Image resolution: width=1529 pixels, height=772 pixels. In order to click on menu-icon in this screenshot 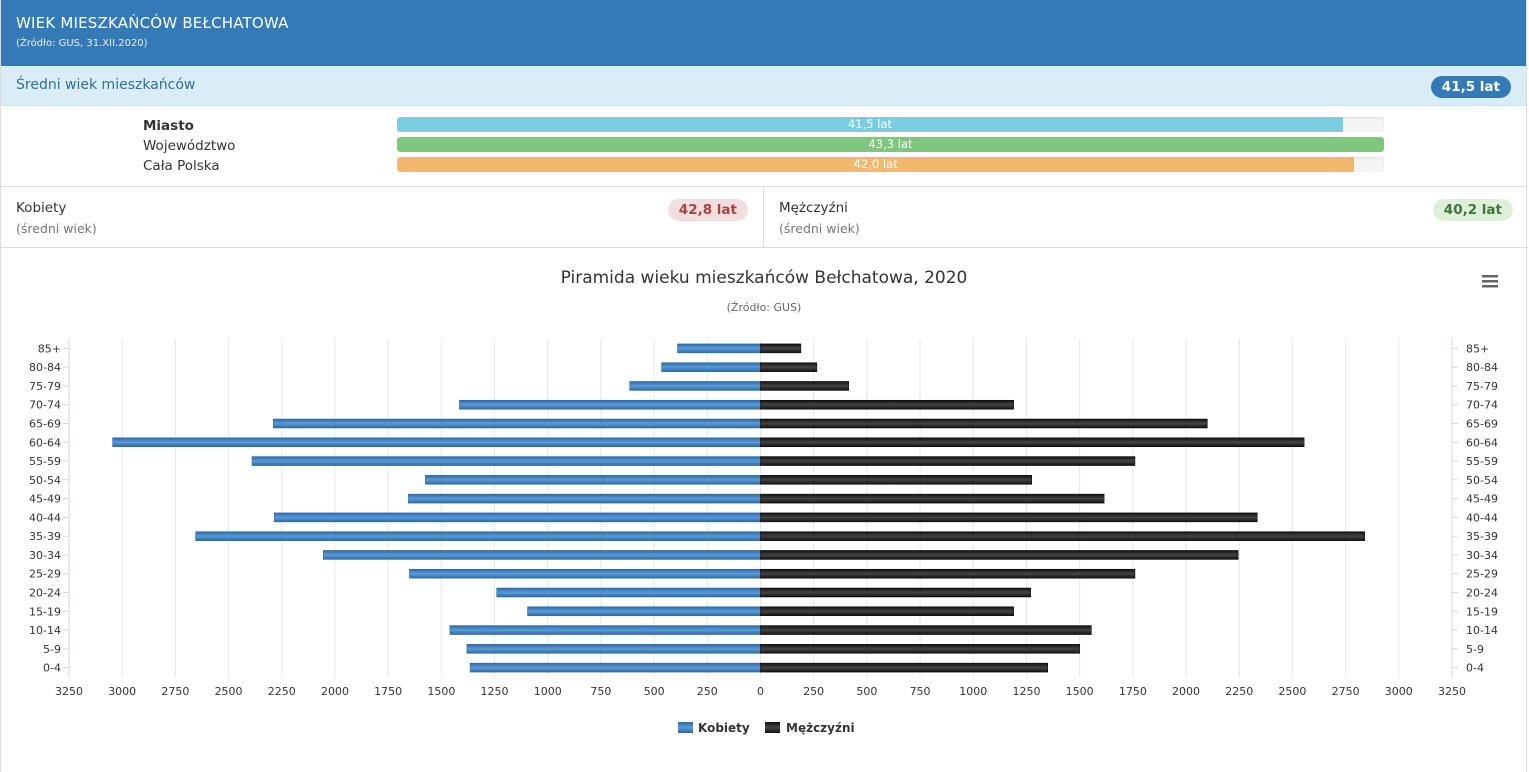, I will do `click(1490, 283)`.